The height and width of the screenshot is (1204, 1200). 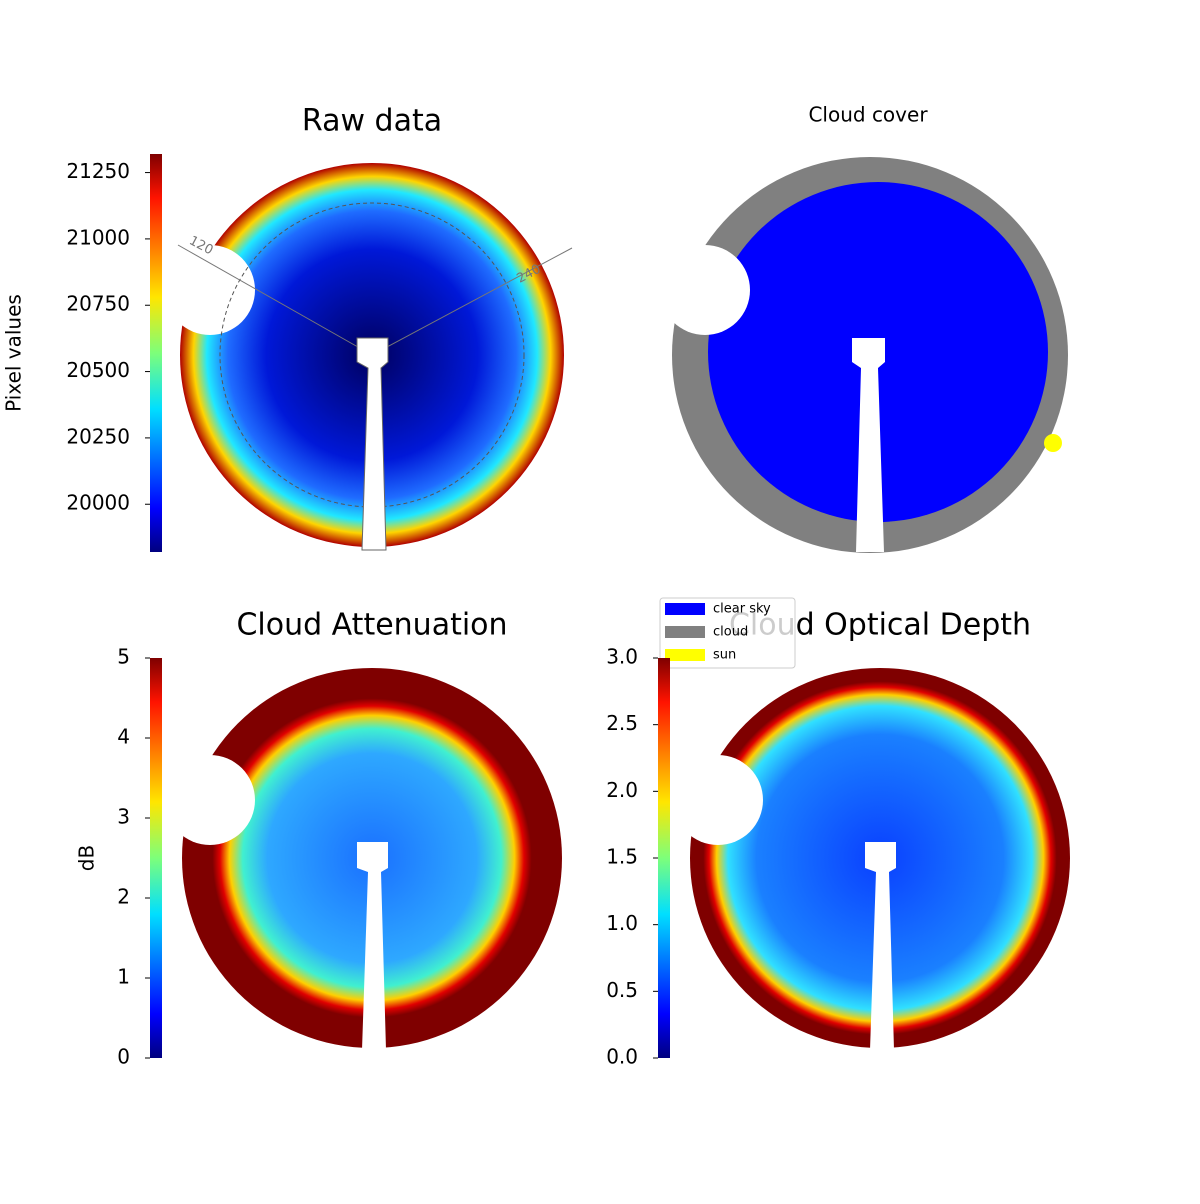 What do you see at coordinates (123, 737) in the screenshot?
I see `colorbar-tick-label: 4` at bounding box center [123, 737].